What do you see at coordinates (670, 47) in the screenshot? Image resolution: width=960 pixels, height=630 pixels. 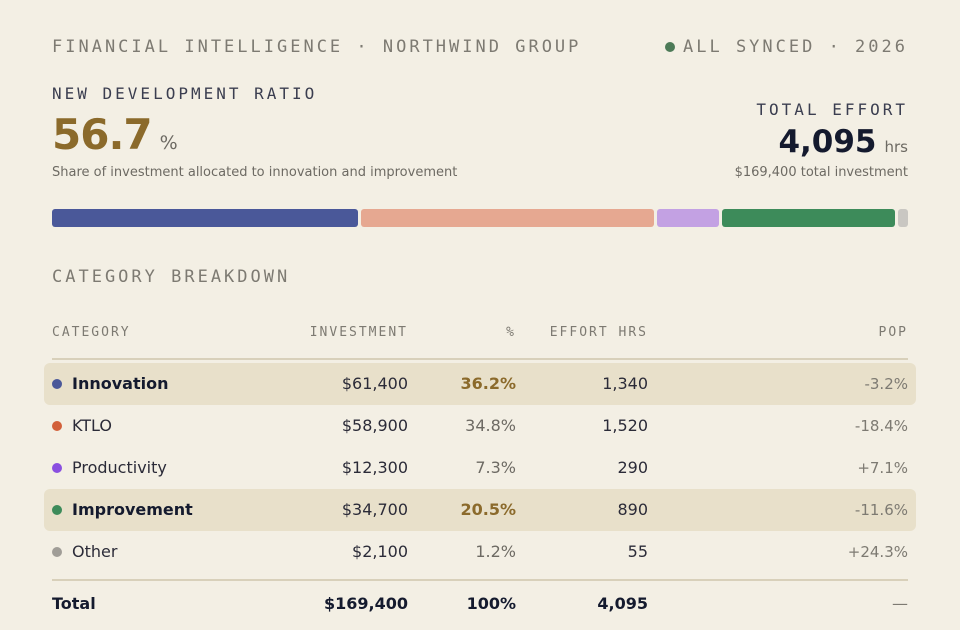 I see `sync-status-dot-icon` at bounding box center [670, 47].